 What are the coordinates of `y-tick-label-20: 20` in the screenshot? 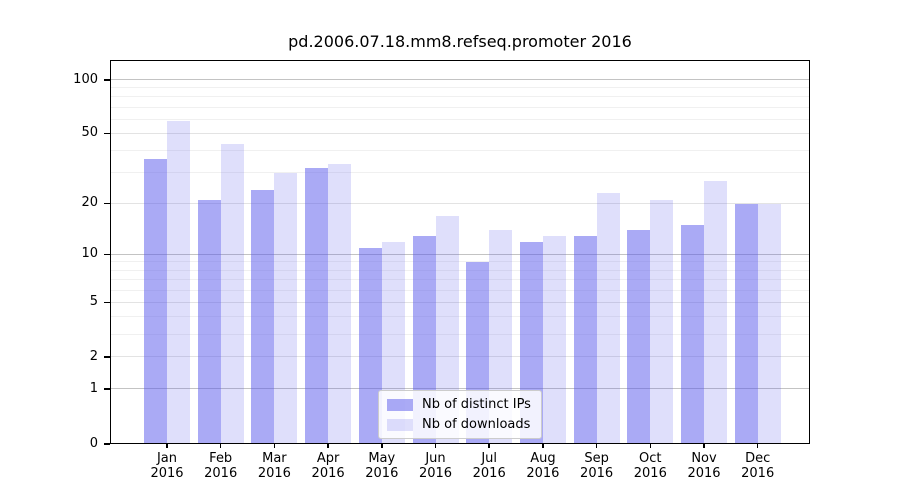 It's located at (89, 203).